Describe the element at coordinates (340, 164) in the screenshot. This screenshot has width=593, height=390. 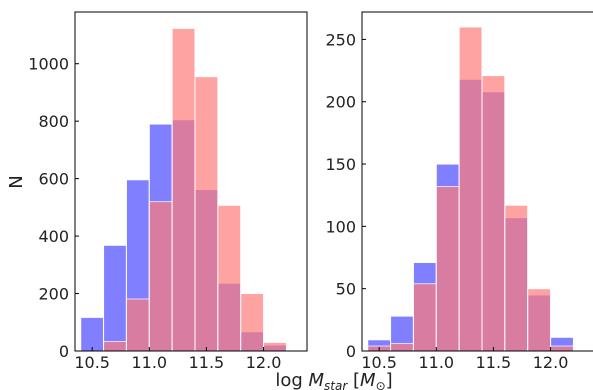
I see `y-tick-label-right-3: 150` at that location.